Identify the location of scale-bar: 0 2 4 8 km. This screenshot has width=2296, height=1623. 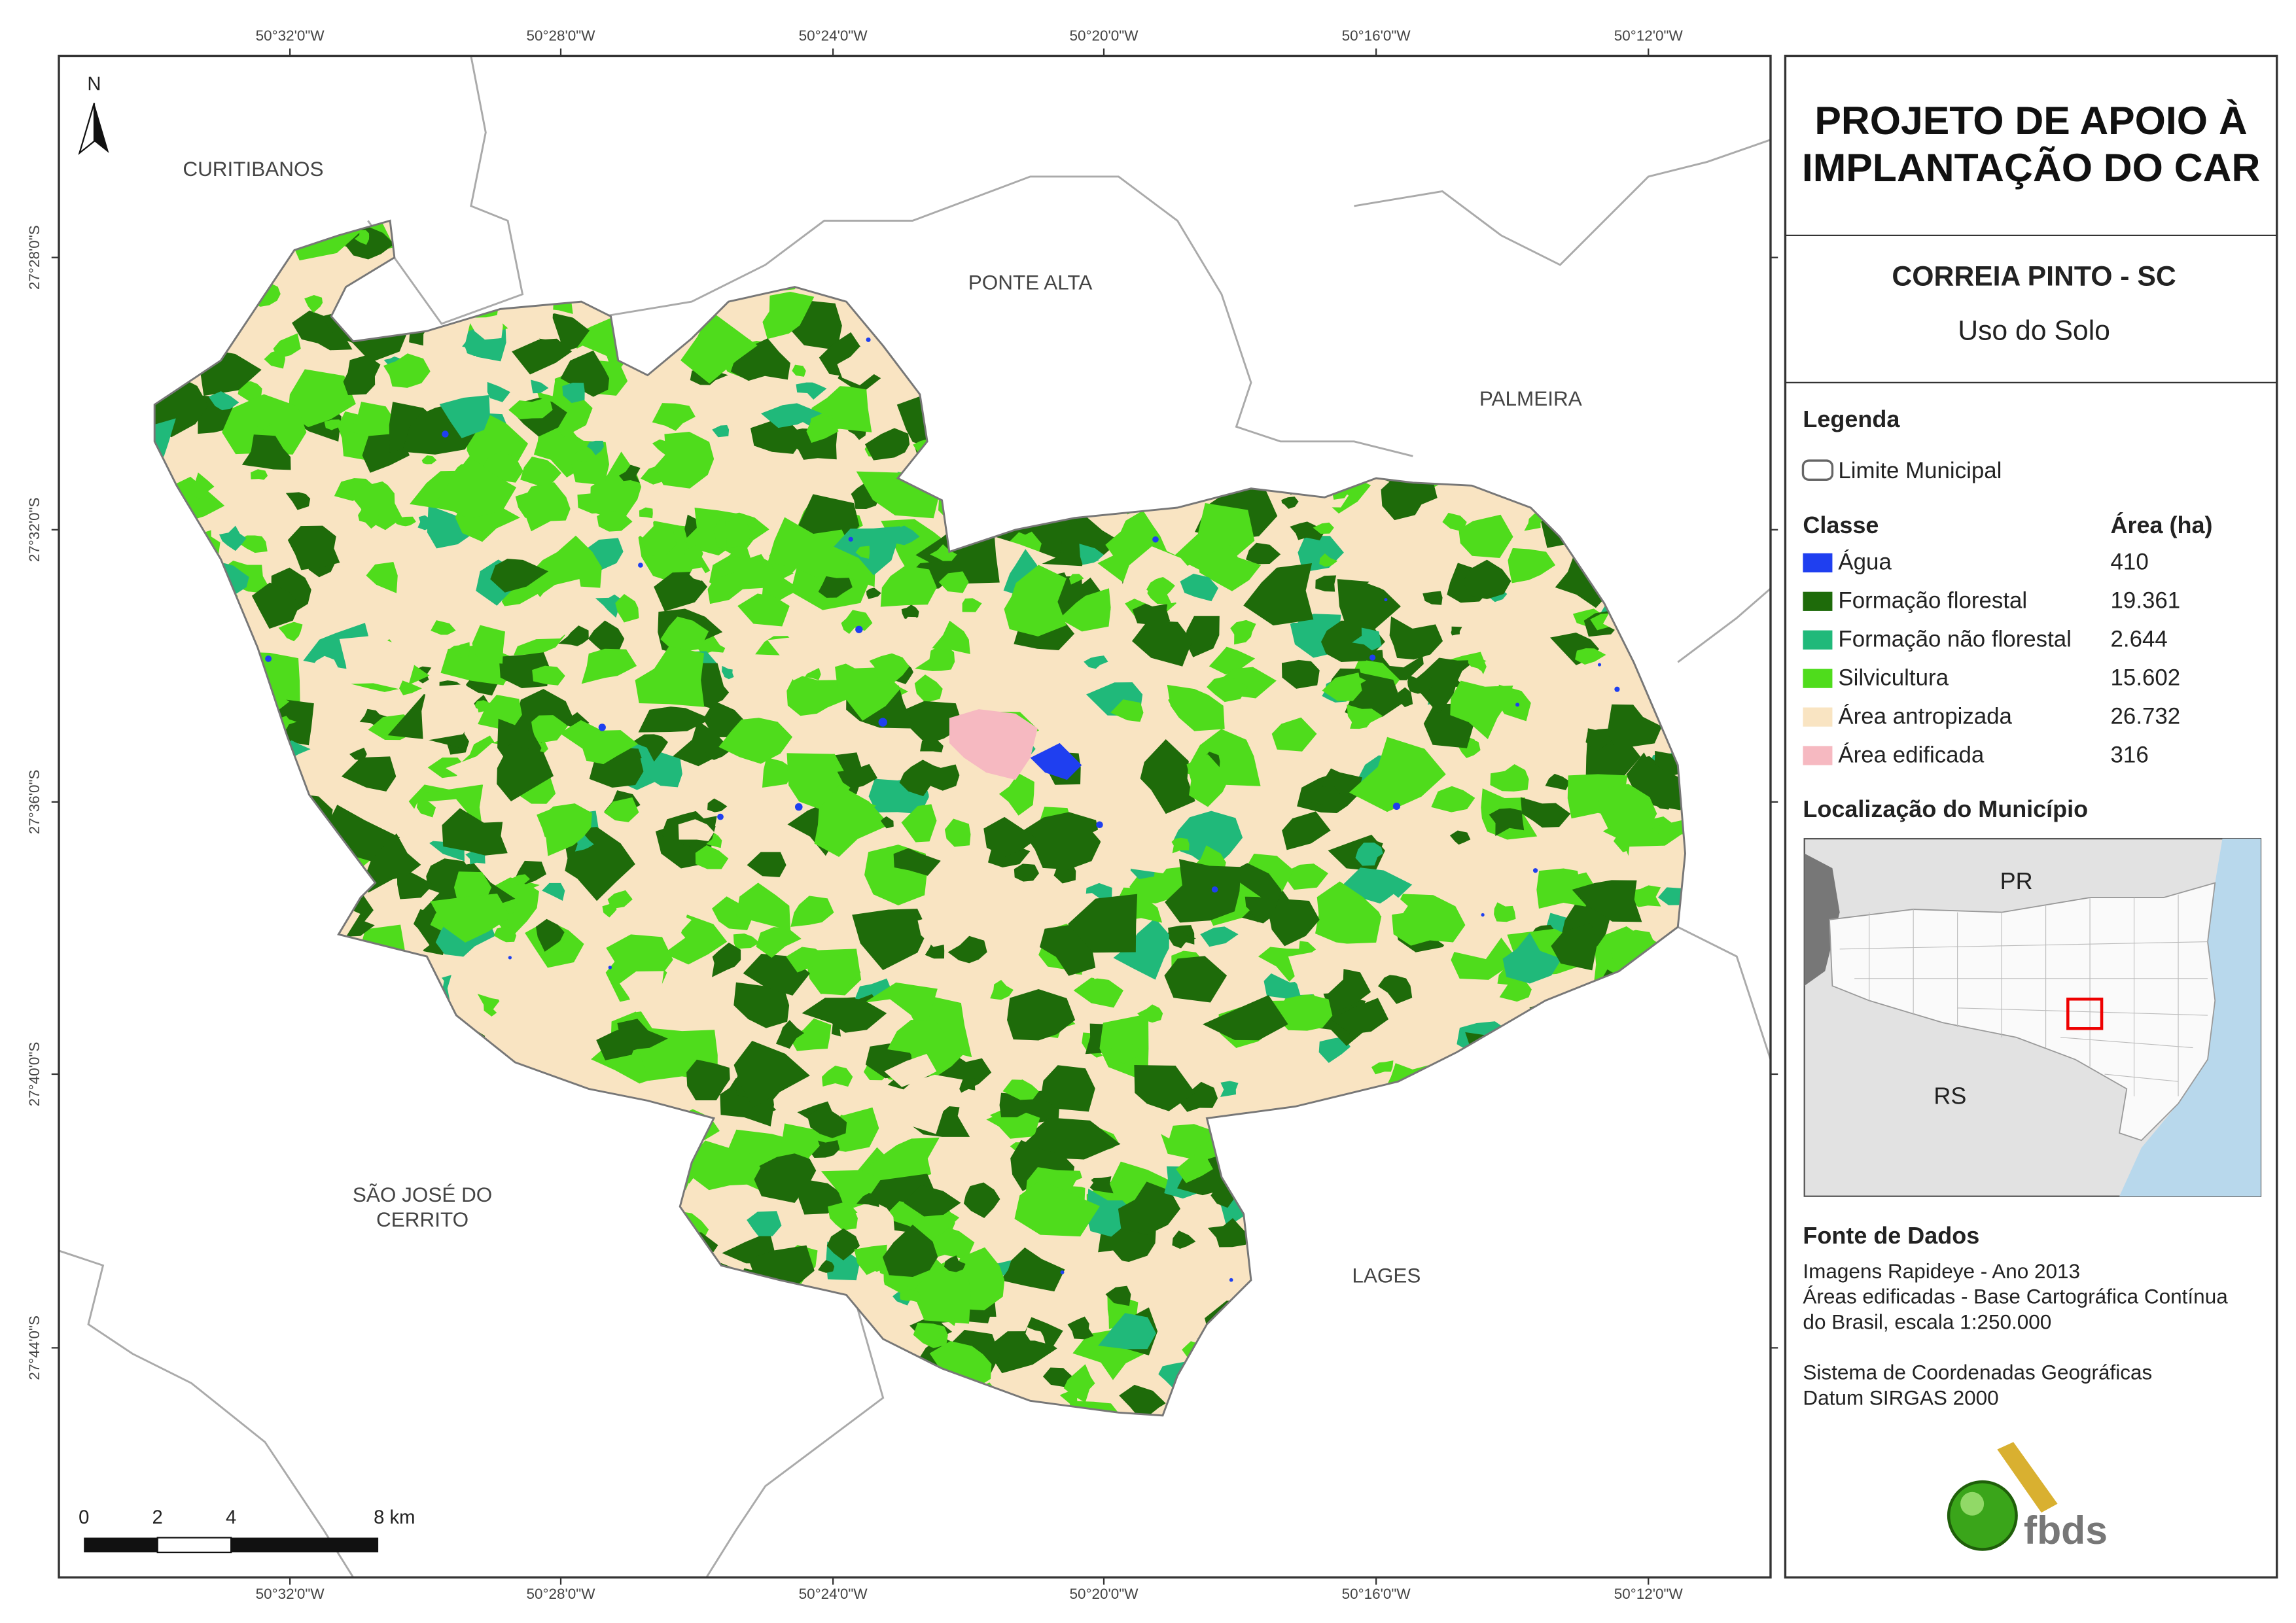
(247, 1531).